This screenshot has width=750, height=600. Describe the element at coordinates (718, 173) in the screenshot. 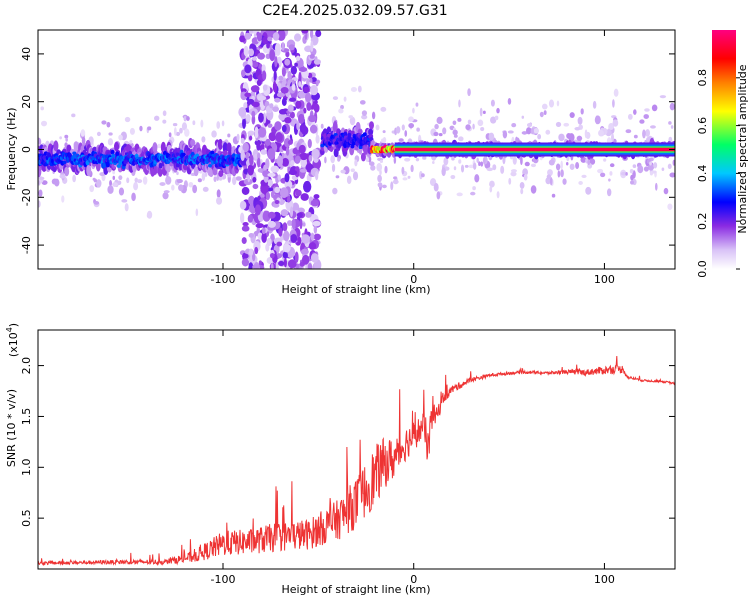

I see `colorbar-ticks: 0.0 0.2 0.4 0.6 0.8` at that location.